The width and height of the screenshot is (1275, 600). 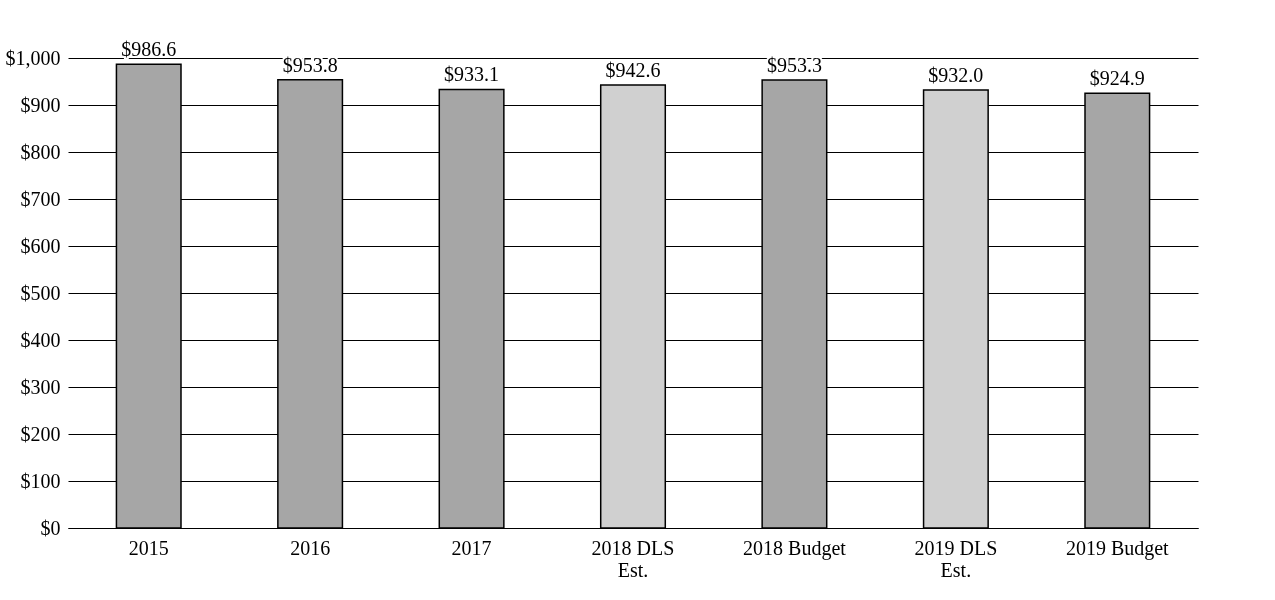 What do you see at coordinates (956, 74) in the screenshot?
I see `data-label: $932.0` at bounding box center [956, 74].